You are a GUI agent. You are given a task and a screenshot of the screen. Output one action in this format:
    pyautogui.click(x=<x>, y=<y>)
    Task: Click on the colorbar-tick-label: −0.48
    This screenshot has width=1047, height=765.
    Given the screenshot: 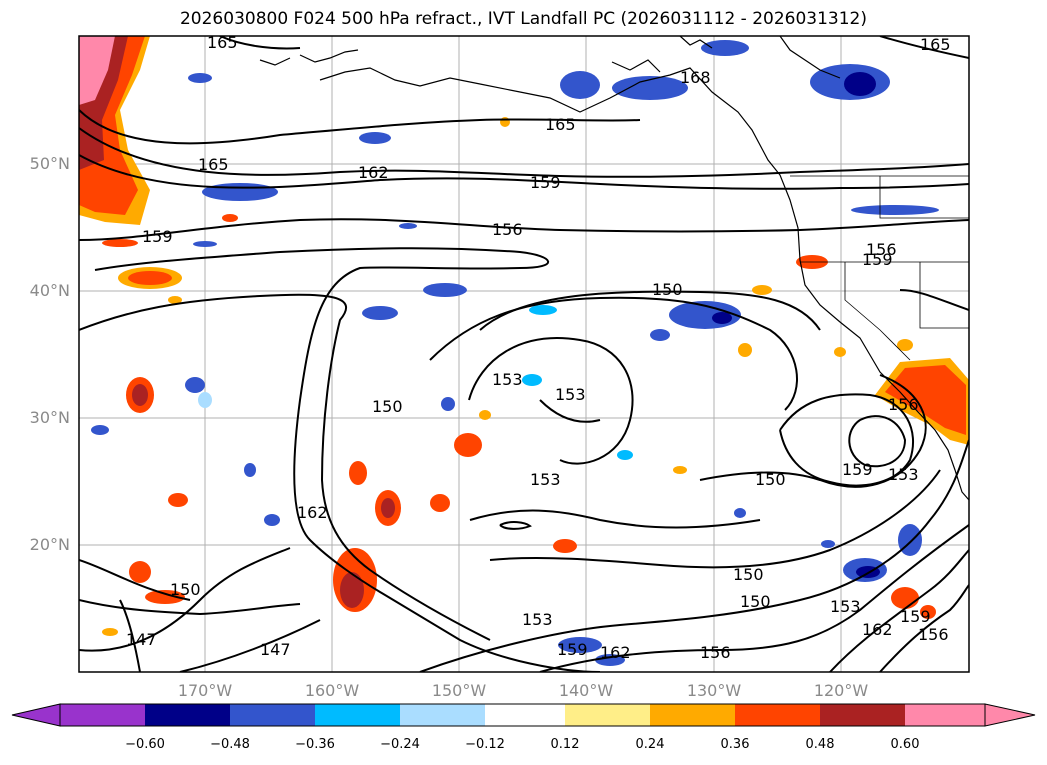 What is the action you would take?
    pyautogui.click(x=230, y=744)
    